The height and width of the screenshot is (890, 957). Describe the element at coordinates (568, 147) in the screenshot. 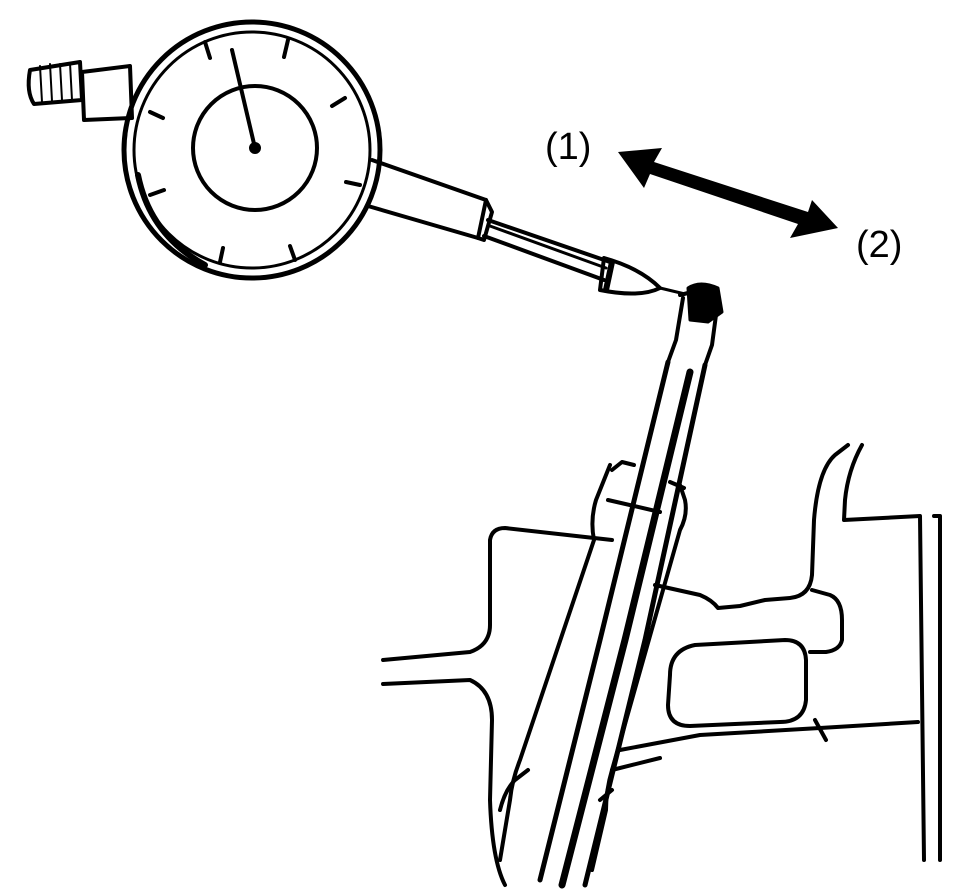

I see `direction-label-1: (1)` at that location.